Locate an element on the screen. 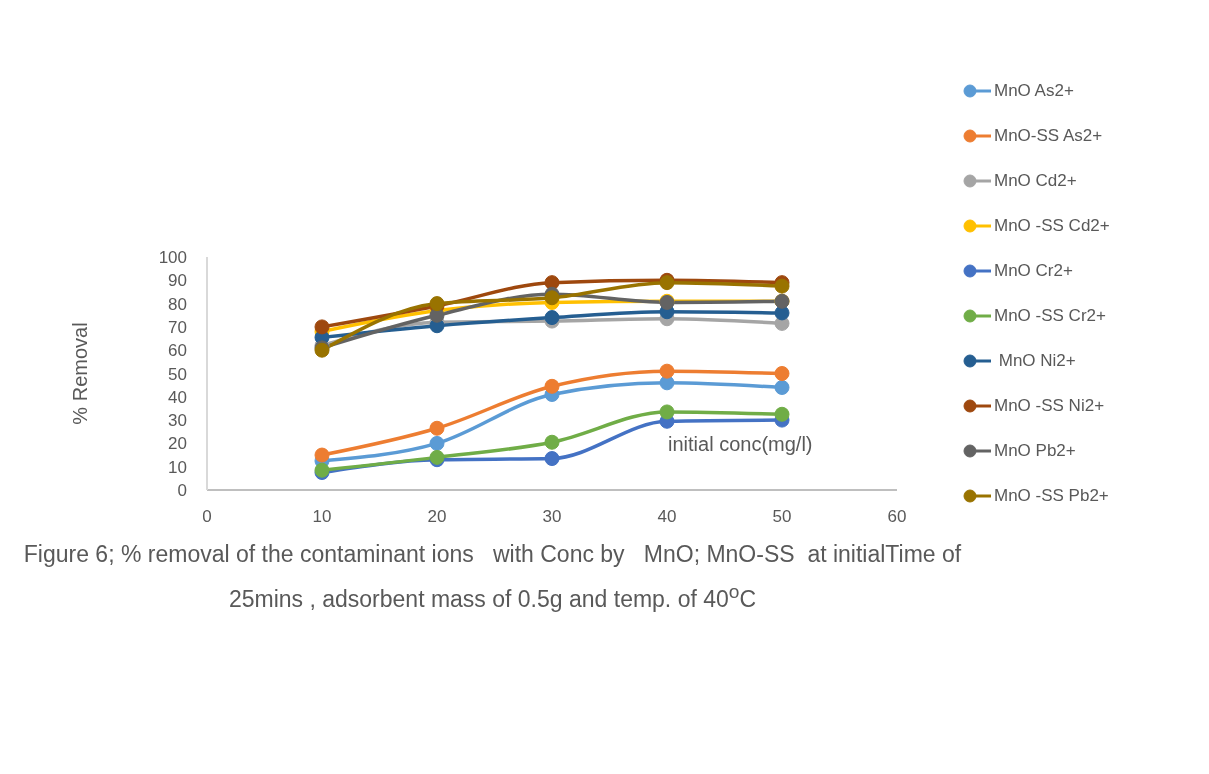 Image resolution: width=1209 pixels, height=774 pixels. y-tick-label: 100 is located at coordinates (172, 258).